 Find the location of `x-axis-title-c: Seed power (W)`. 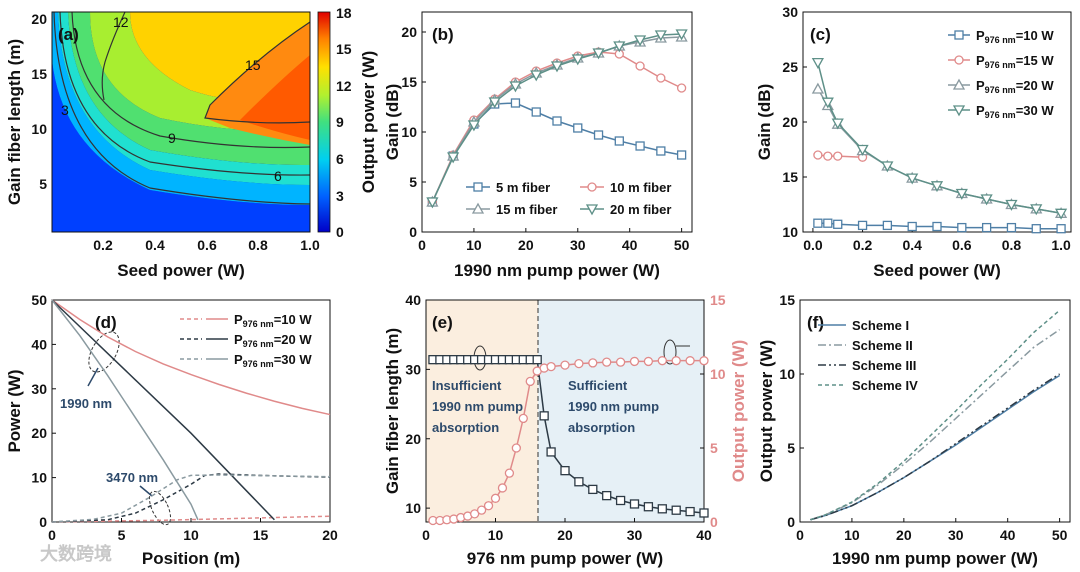

x-axis-title-c: Seed power (W) is located at coordinates (937, 270).